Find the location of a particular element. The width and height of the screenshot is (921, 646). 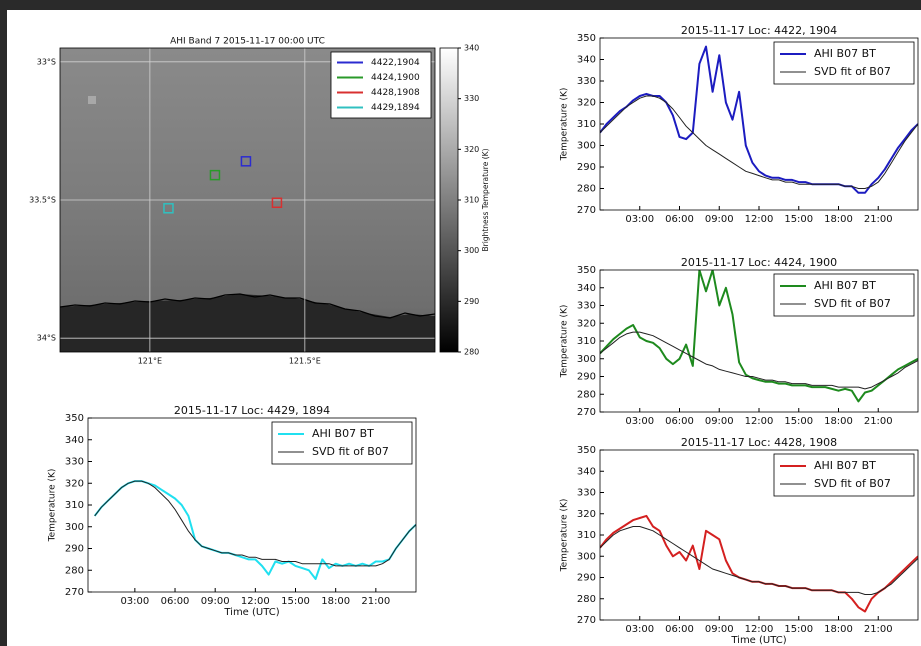

legend-label: 4428,1908 is located at coordinates (395, 93).